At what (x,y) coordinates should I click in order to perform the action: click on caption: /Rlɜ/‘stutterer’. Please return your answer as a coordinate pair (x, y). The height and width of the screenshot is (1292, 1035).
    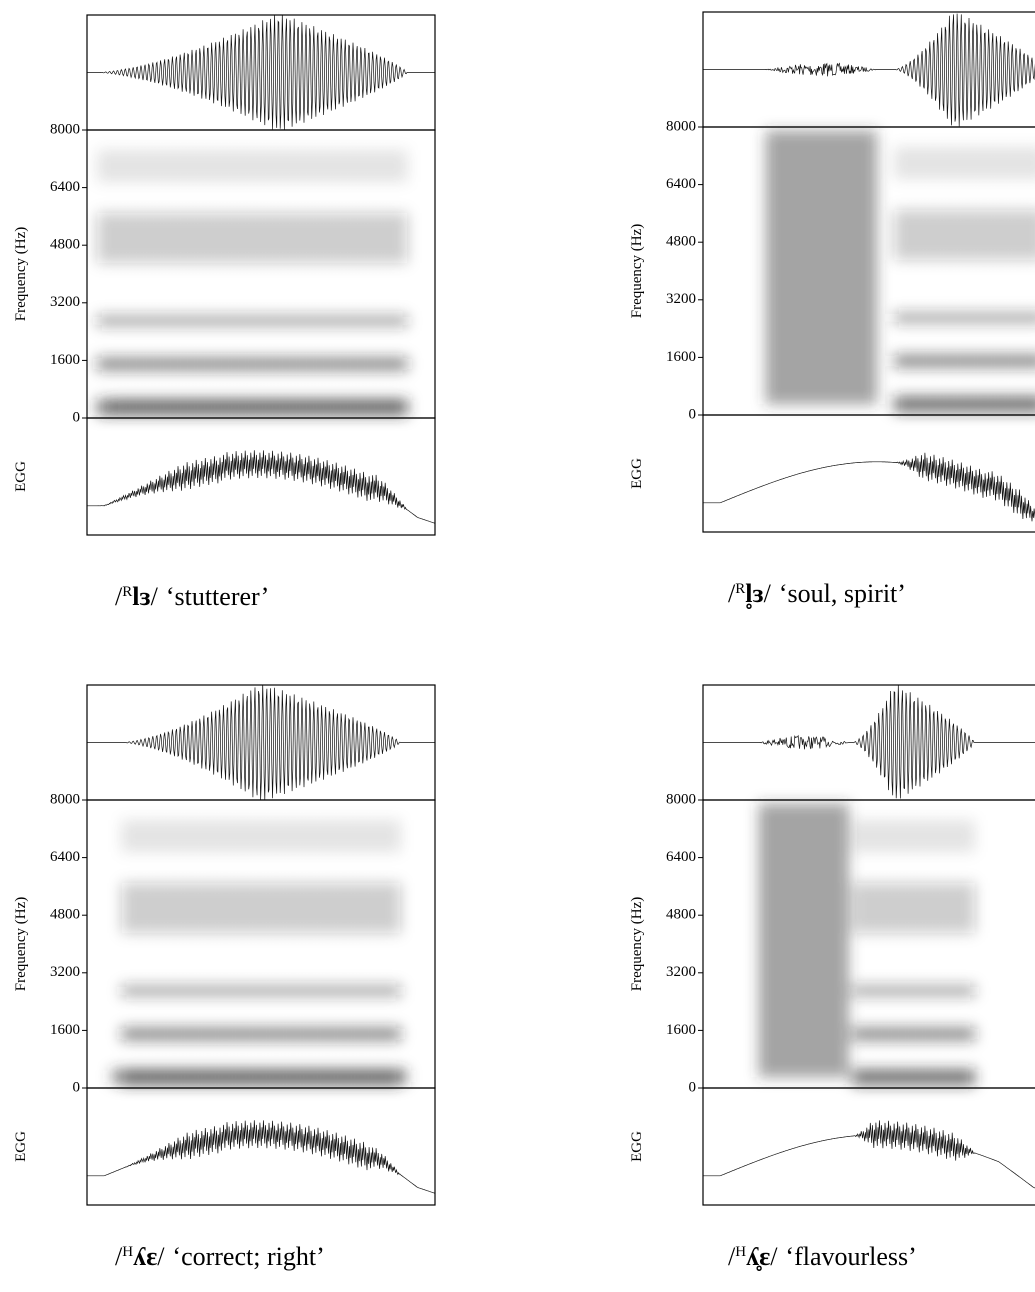
    Looking at the image, I should click on (192, 596).